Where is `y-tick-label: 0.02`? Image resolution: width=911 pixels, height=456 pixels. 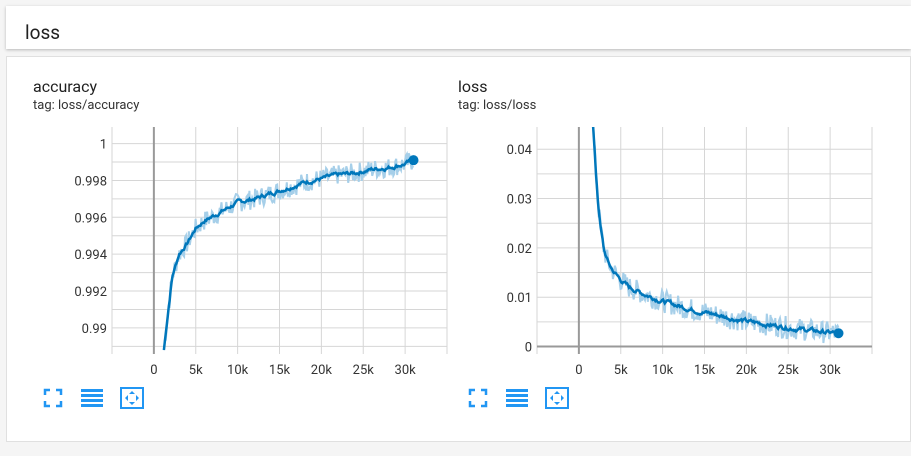
y-tick-label: 0.02 is located at coordinates (519, 249).